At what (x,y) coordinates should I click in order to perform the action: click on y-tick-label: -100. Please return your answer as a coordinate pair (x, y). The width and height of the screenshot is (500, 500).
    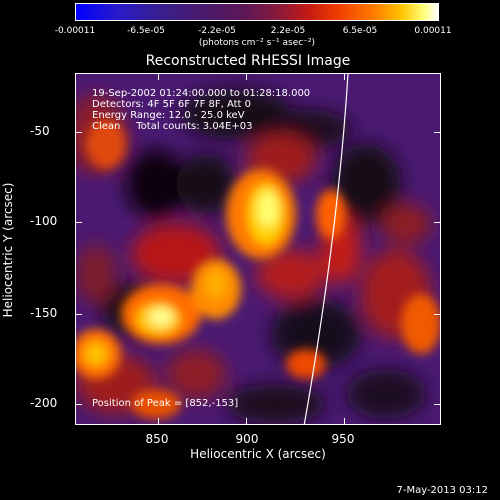
    Looking at the image, I should click on (44, 221).